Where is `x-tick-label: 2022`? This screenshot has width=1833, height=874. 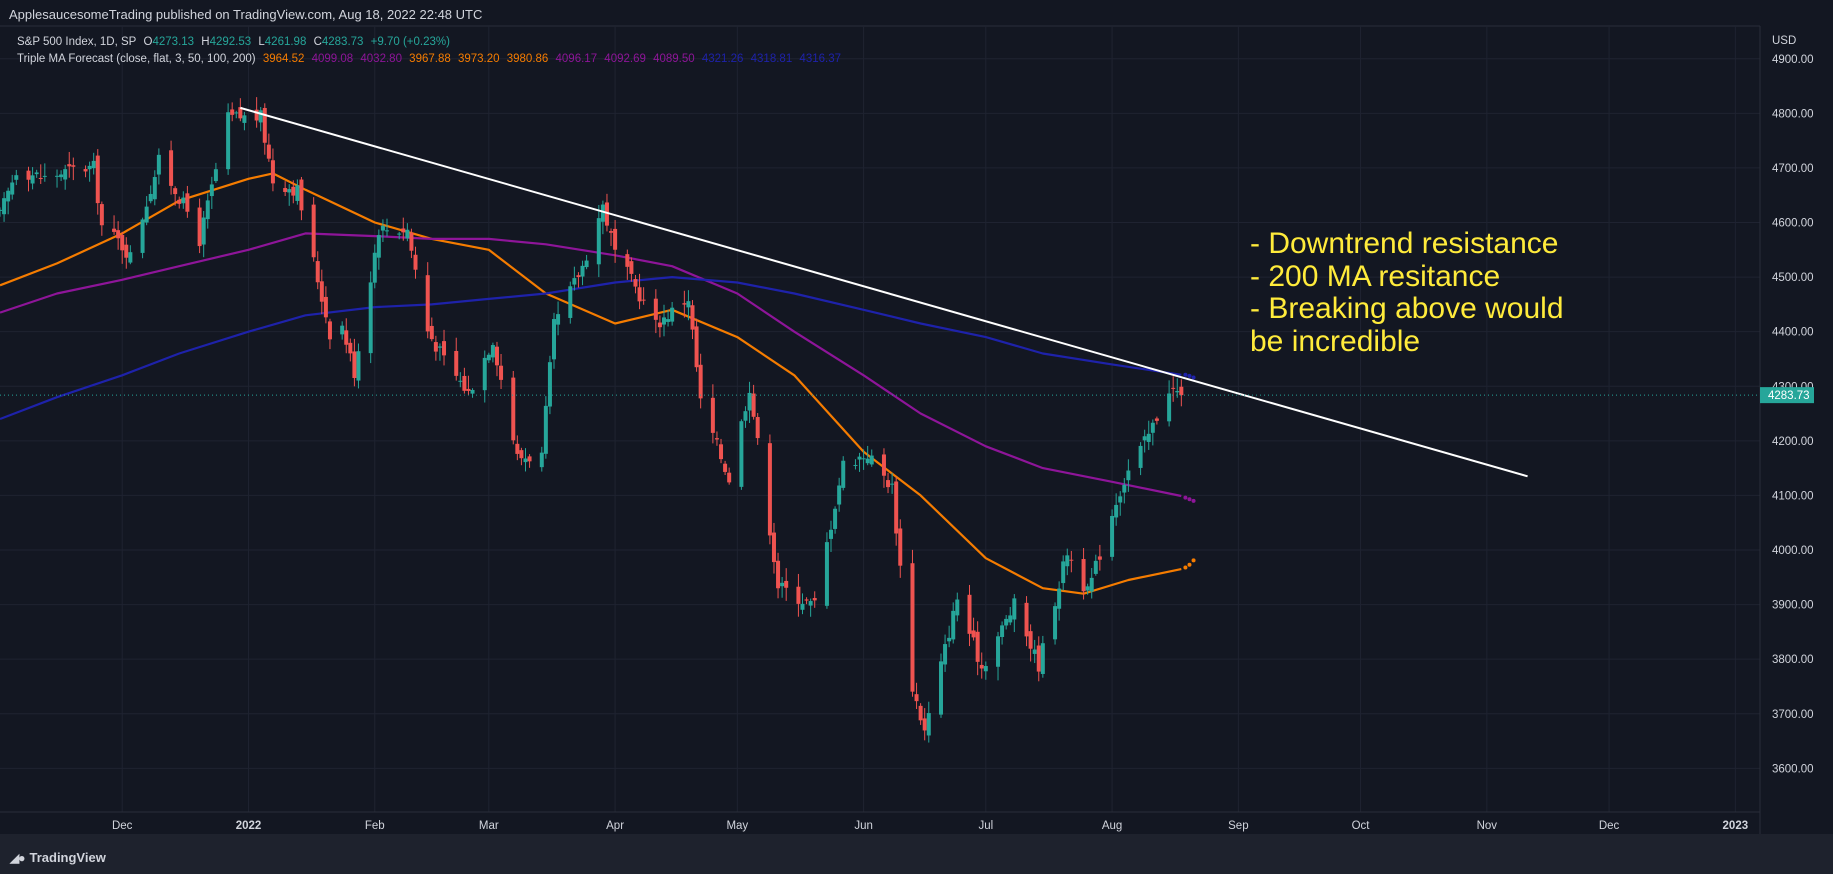 x-tick-label: 2022 is located at coordinates (249, 826).